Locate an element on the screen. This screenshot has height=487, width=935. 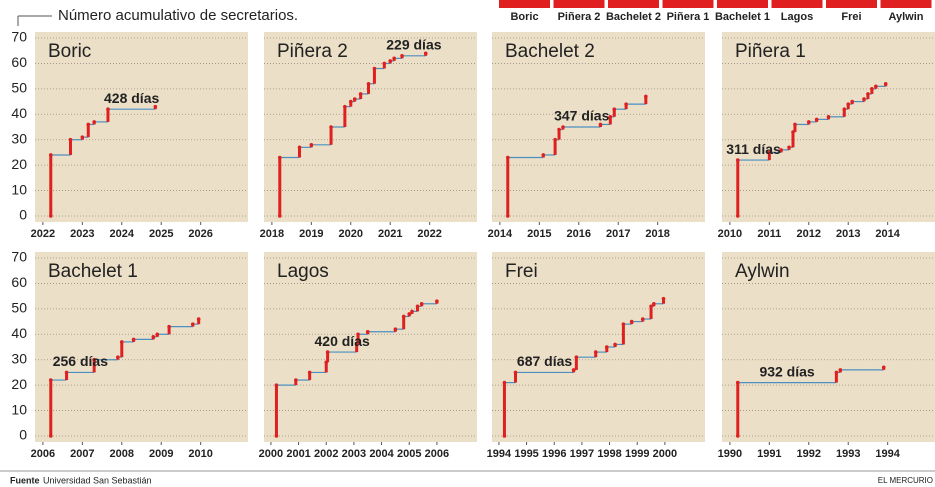
annotation: 229 días is located at coordinates (413, 45).